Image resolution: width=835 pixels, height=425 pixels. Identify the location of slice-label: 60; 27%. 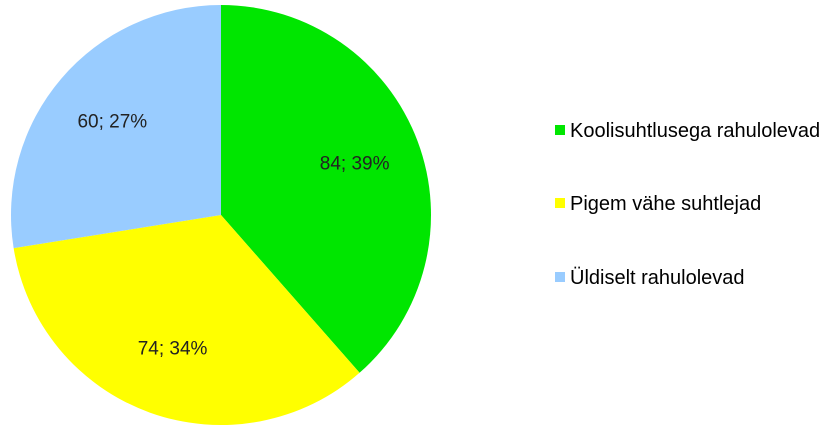
(112, 121).